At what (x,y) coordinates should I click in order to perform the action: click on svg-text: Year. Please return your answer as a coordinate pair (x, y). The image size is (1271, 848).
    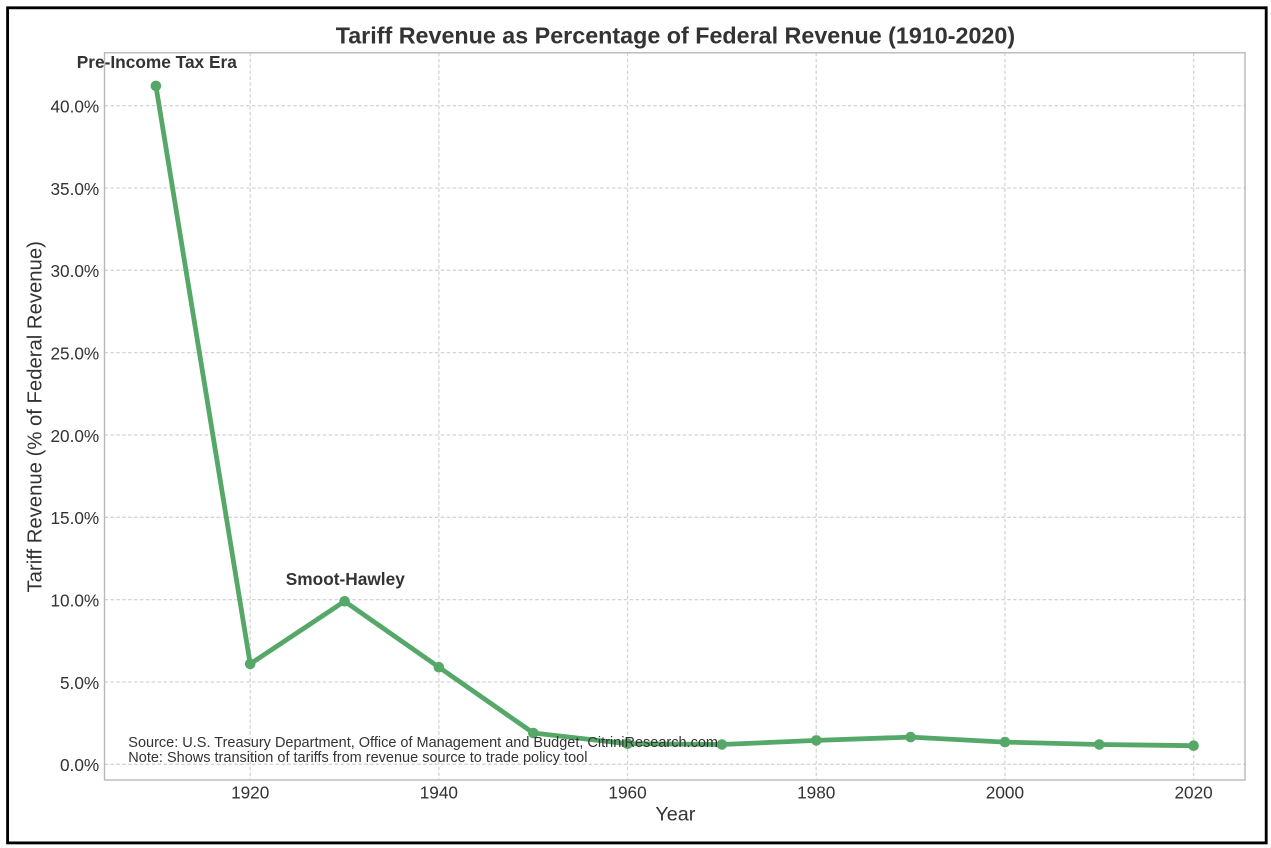
    Looking at the image, I should click on (675, 814).